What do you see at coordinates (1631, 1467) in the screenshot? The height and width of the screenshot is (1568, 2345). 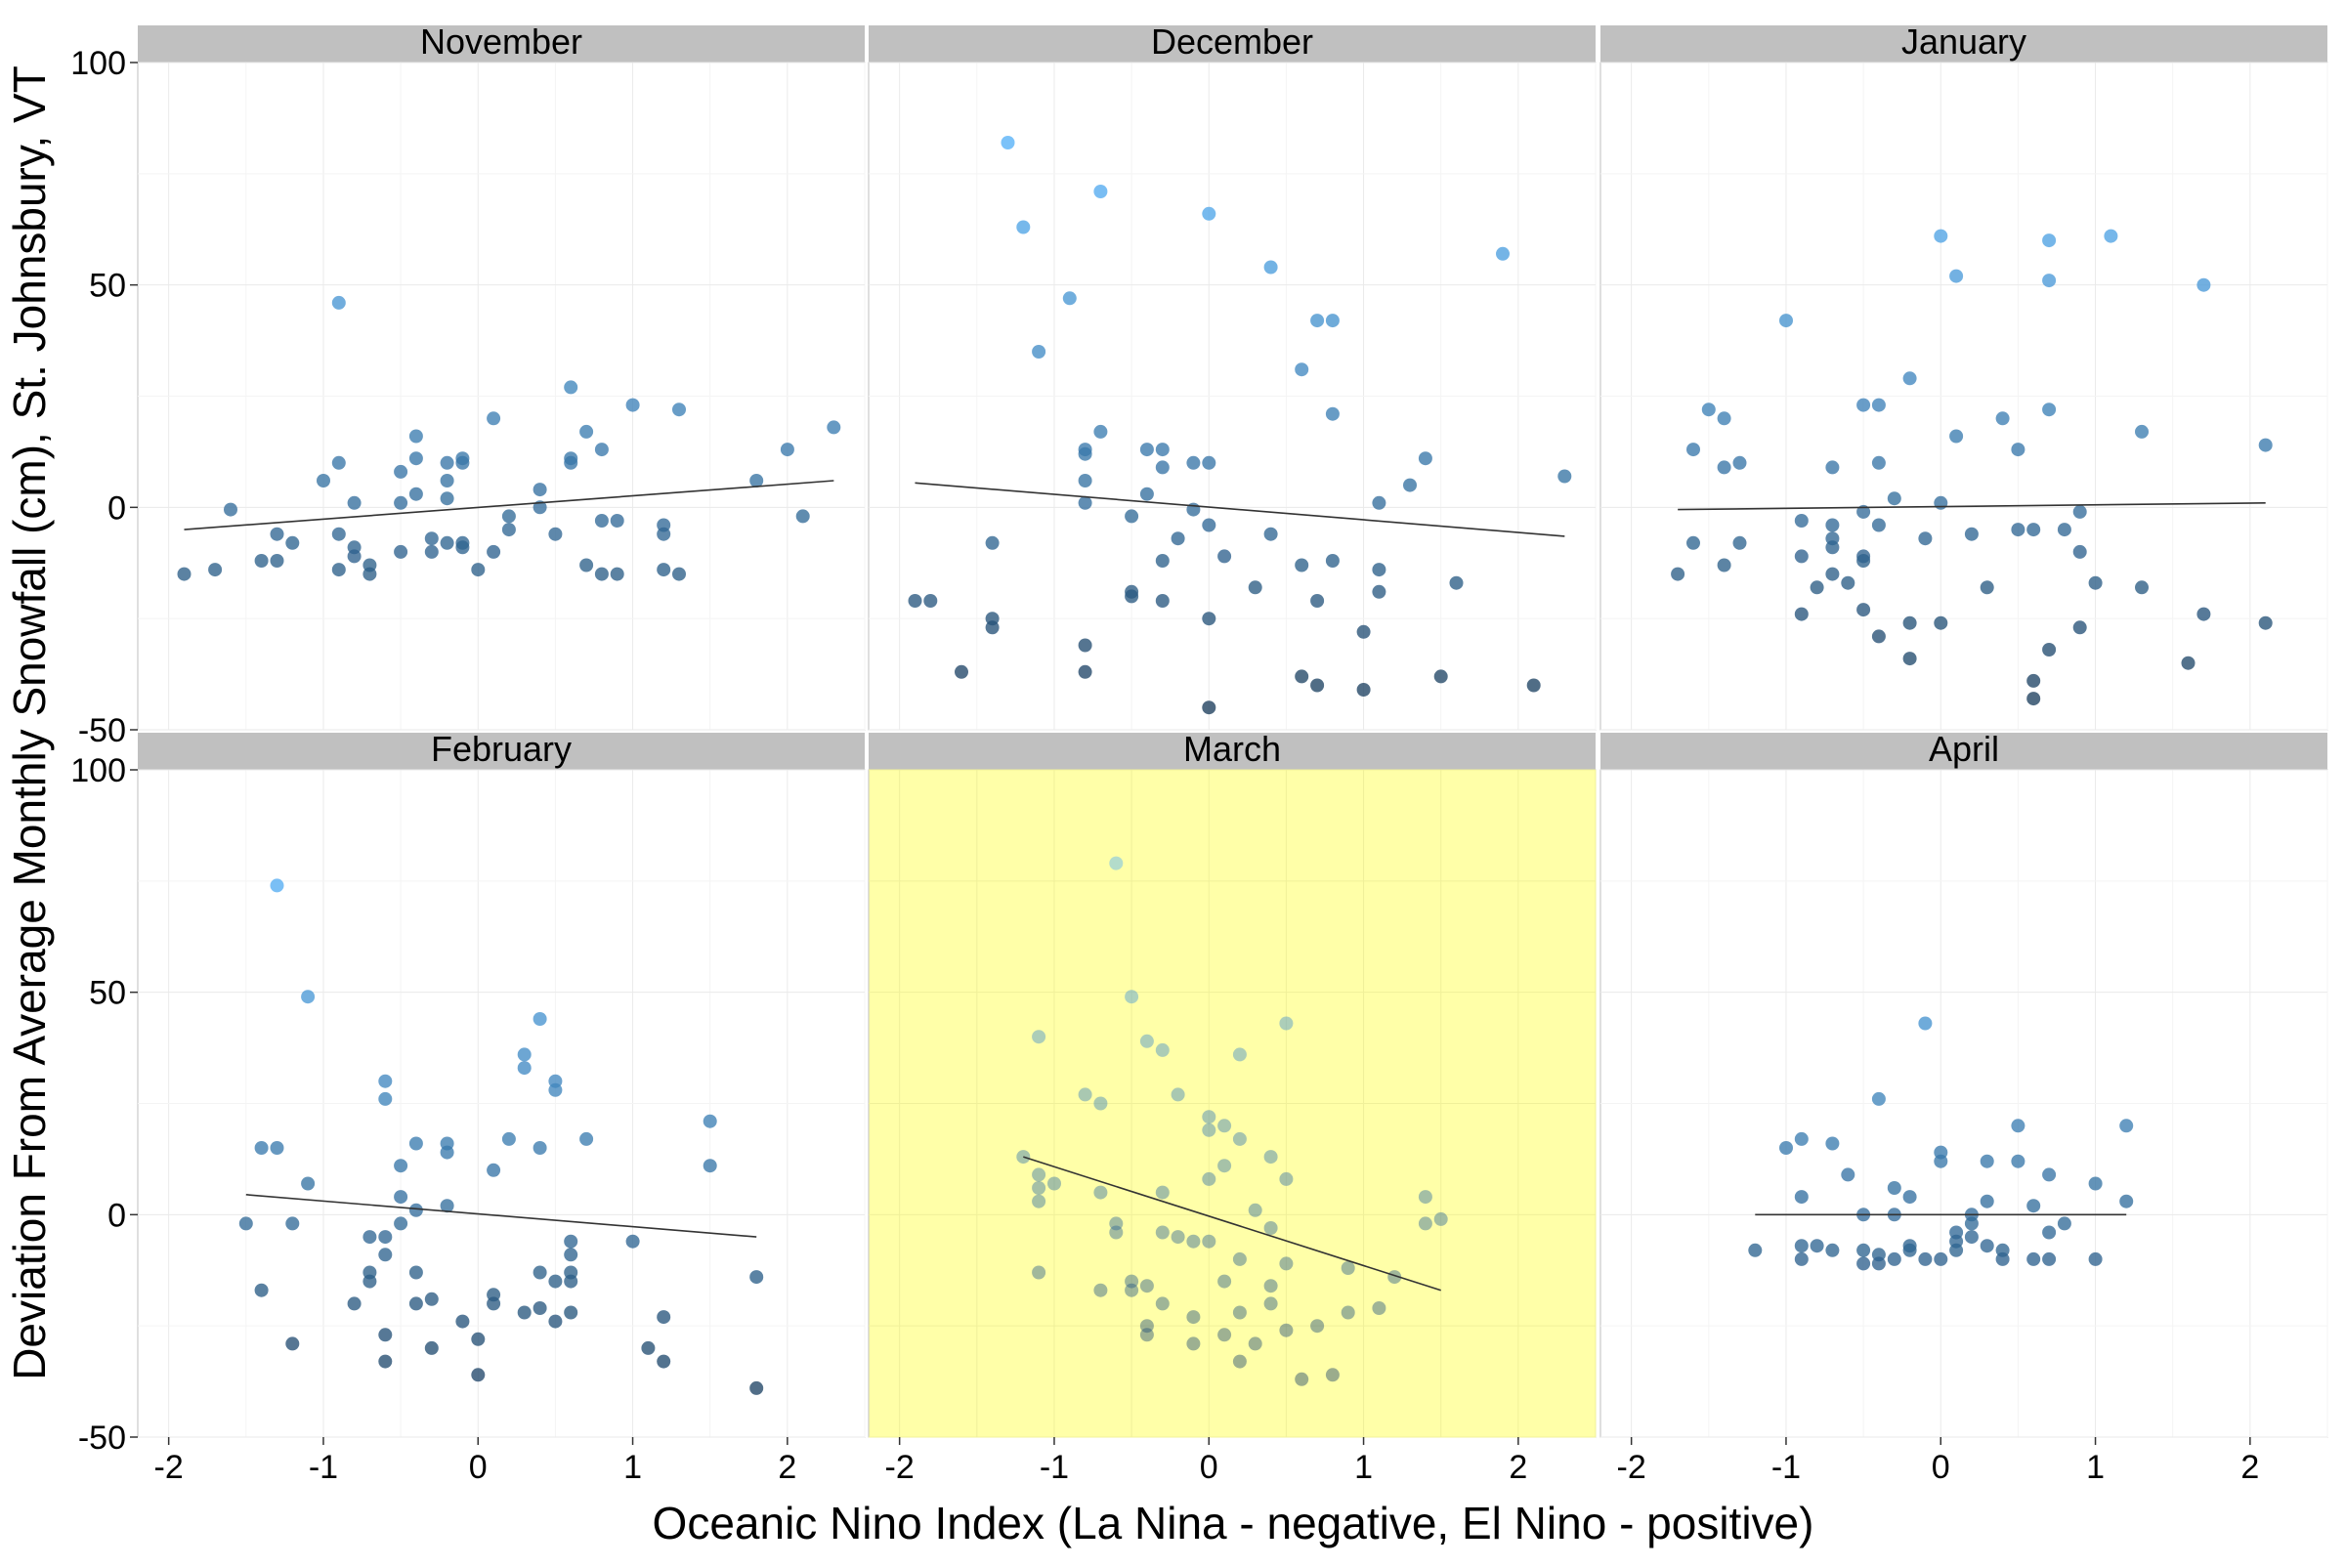 I see `x-tick-label: -2` at bounding box center [1631, 1467].